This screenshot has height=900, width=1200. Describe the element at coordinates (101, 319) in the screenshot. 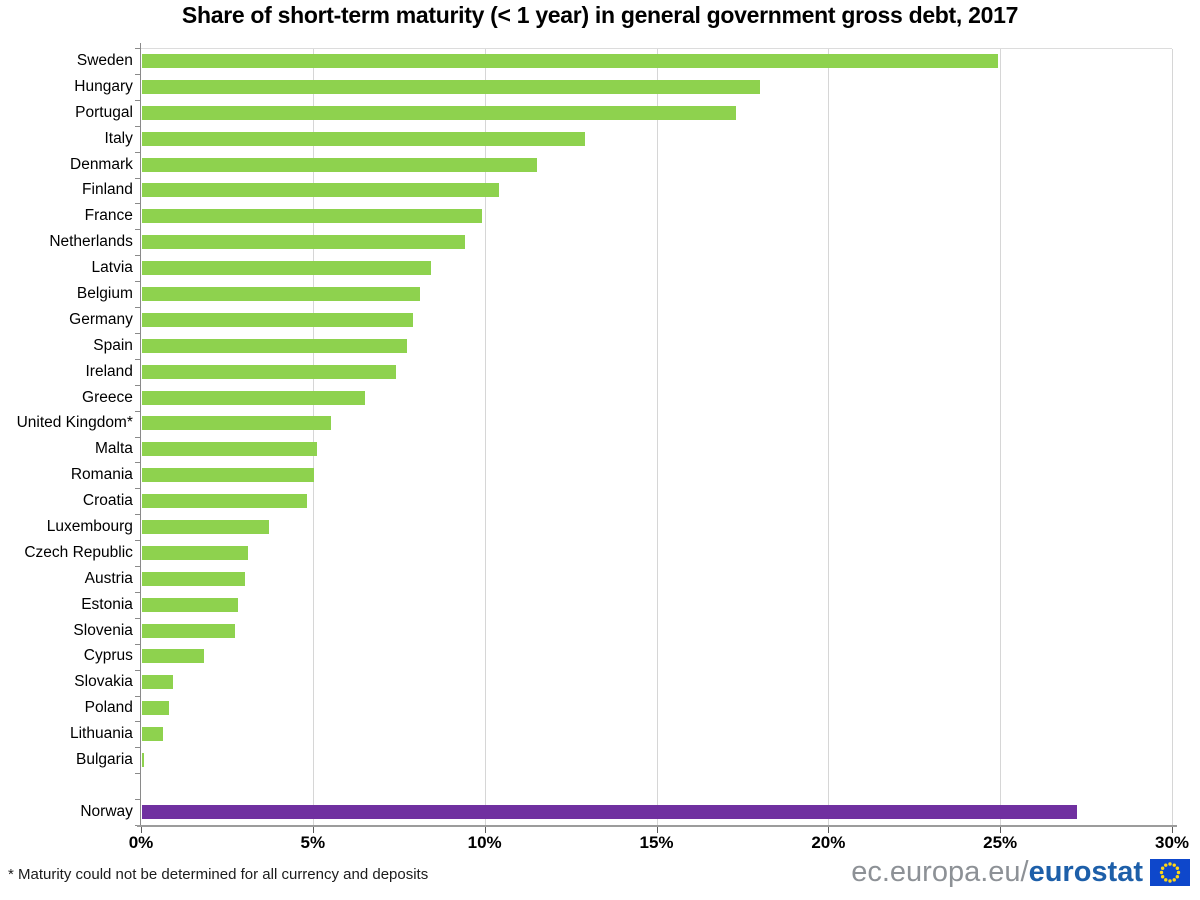

I see `category-label: Germany` at that location.